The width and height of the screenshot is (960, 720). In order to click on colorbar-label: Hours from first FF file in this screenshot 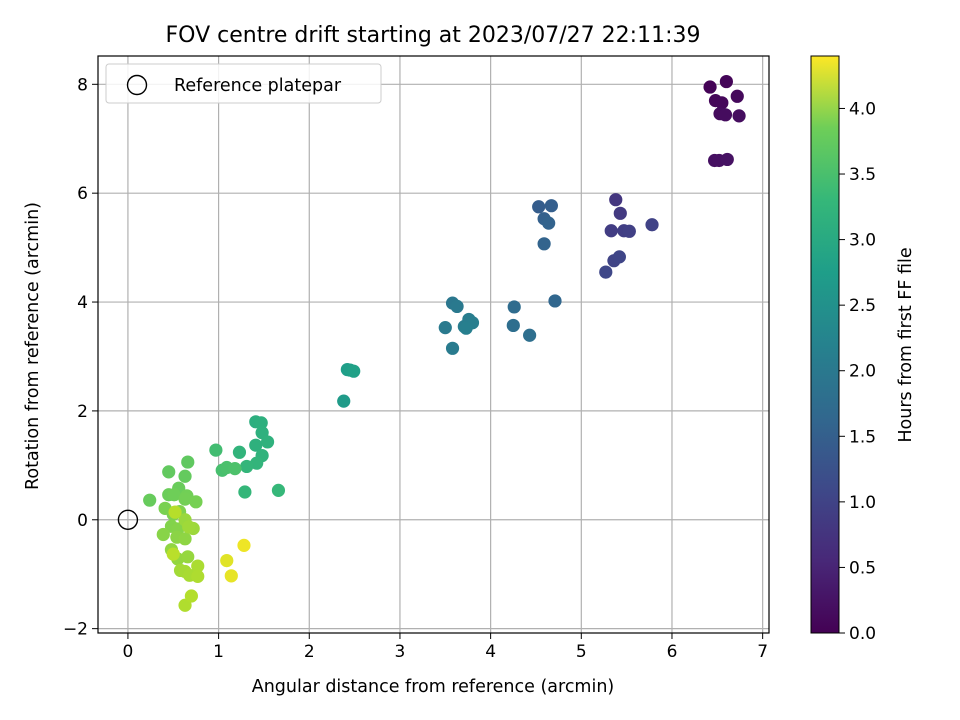, I will do `click(906, 344)`.